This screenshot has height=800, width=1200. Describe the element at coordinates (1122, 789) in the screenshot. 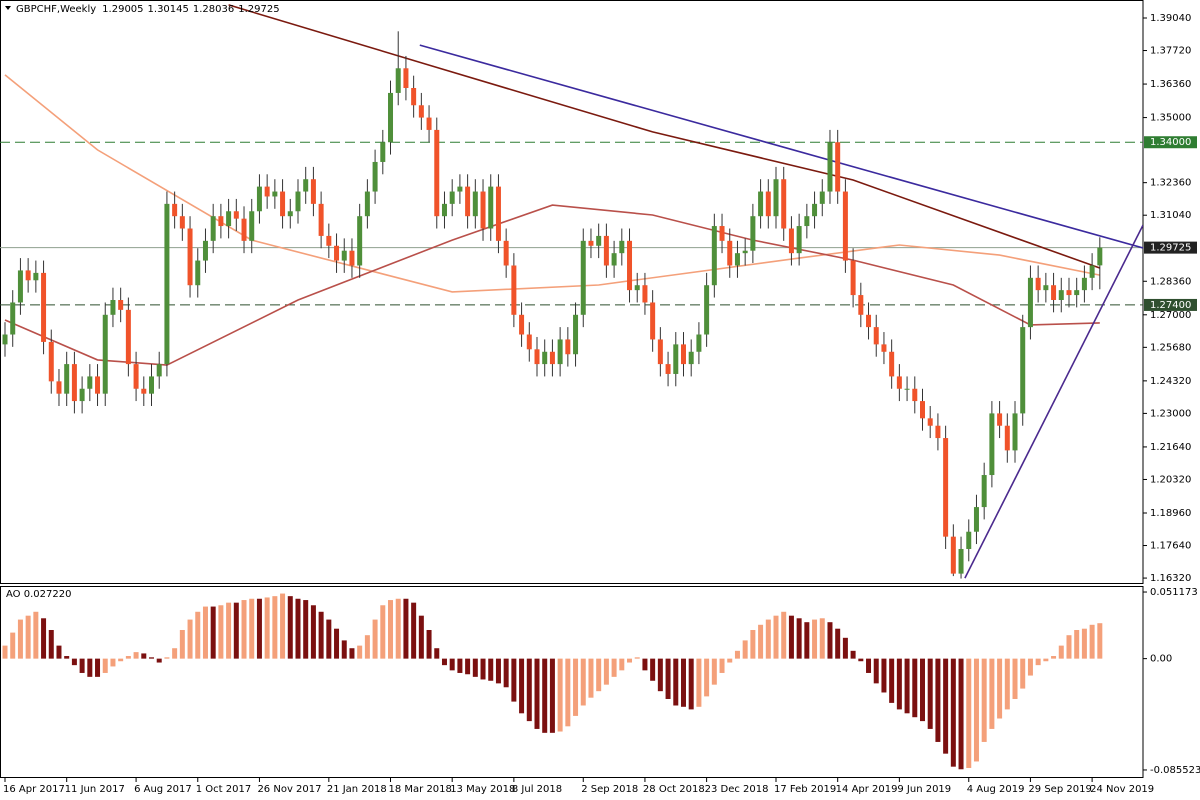

I see `x-tick-label: 24 Nov 2019` at that location.